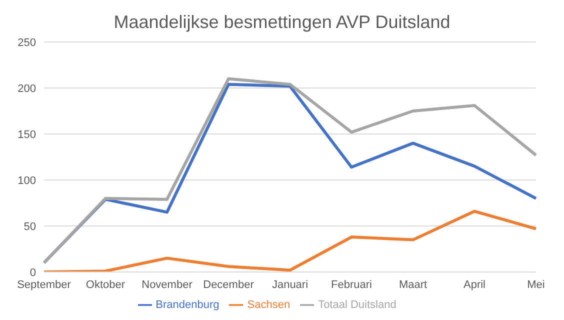 The width and height of the screenshot is (564, 320). What do you see at coordinates (536, 284) in the screenshot?
I see `x-tick-label: Mei` at bounding box center [536, 284].